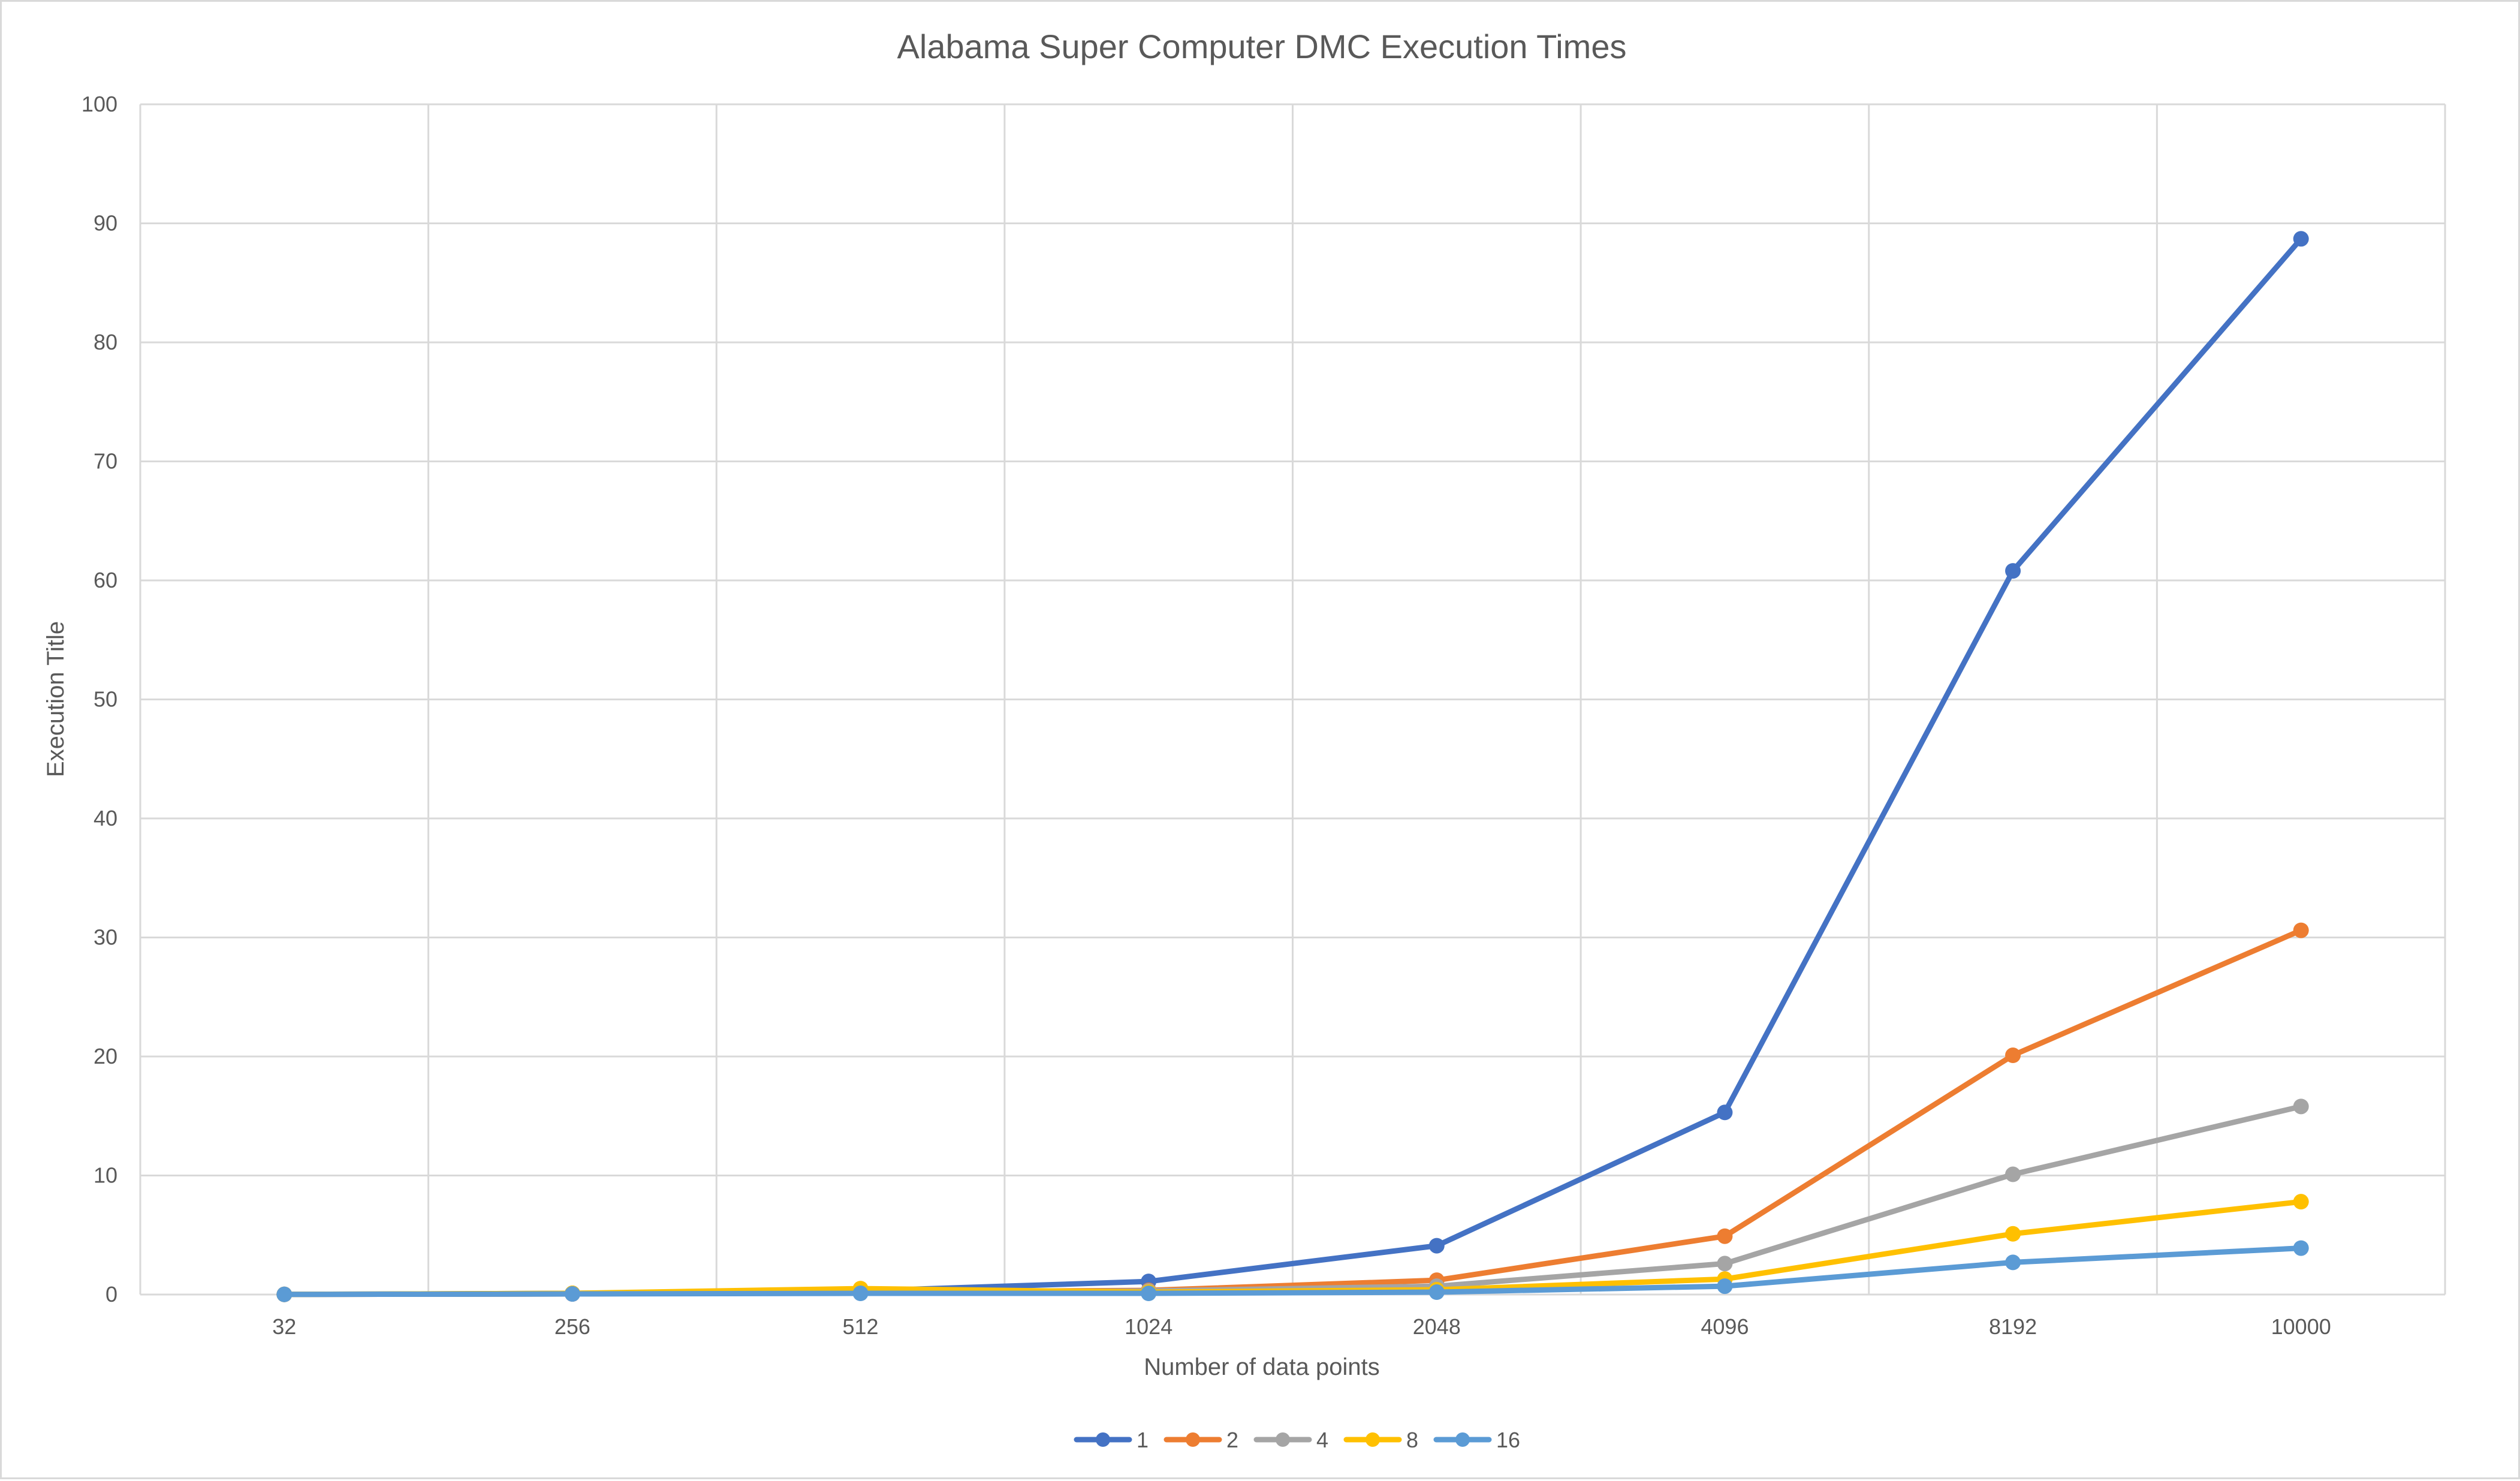 Image resolution: width=2520 pixels, height=1481 pixels. What do you see at coordinates (111, 1295) in the screenshot?
I see `y-tick-label: 0` at bounding box center [111, 1295].